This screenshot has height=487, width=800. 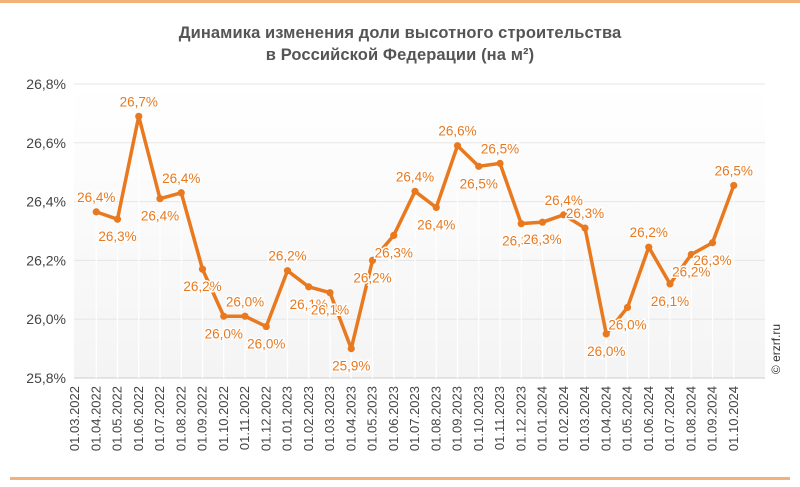 I want to click on data-label: 26,7%, so click(x=139, y=101).